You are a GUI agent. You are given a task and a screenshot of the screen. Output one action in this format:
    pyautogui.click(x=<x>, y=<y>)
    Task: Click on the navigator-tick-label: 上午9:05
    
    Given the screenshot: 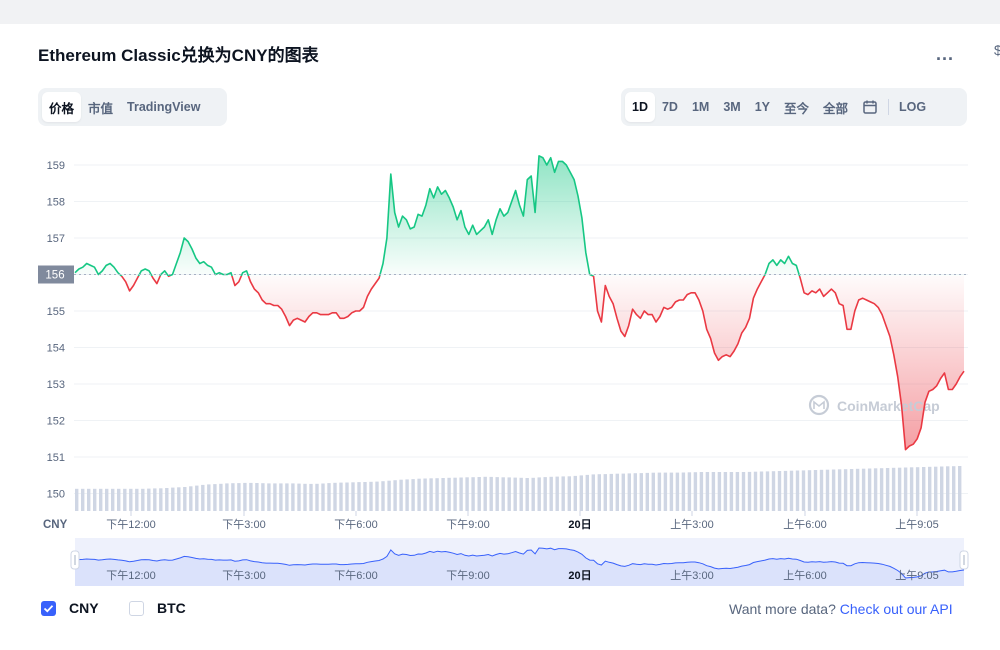 What is the action you would take?
    pyautogui.click(x=916, y=575)
    